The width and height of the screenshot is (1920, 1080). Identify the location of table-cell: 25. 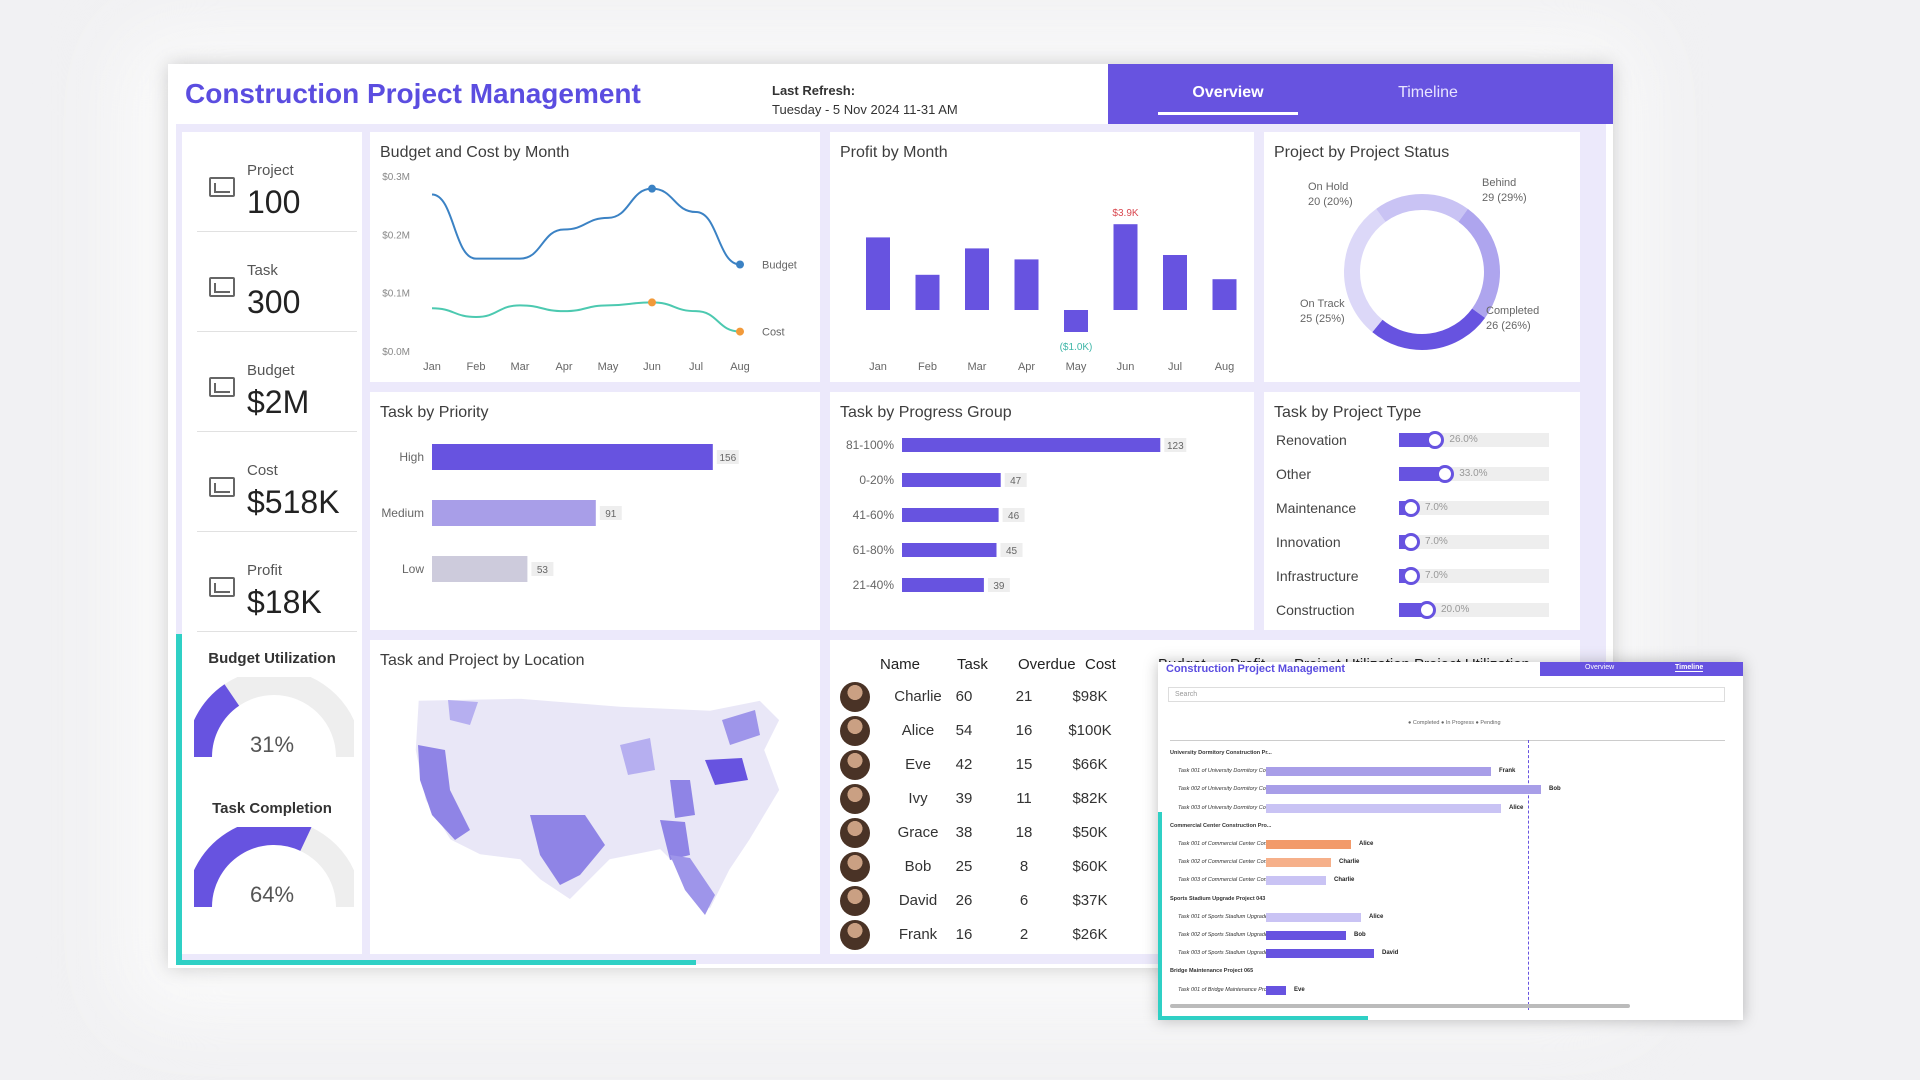
(964, 866).